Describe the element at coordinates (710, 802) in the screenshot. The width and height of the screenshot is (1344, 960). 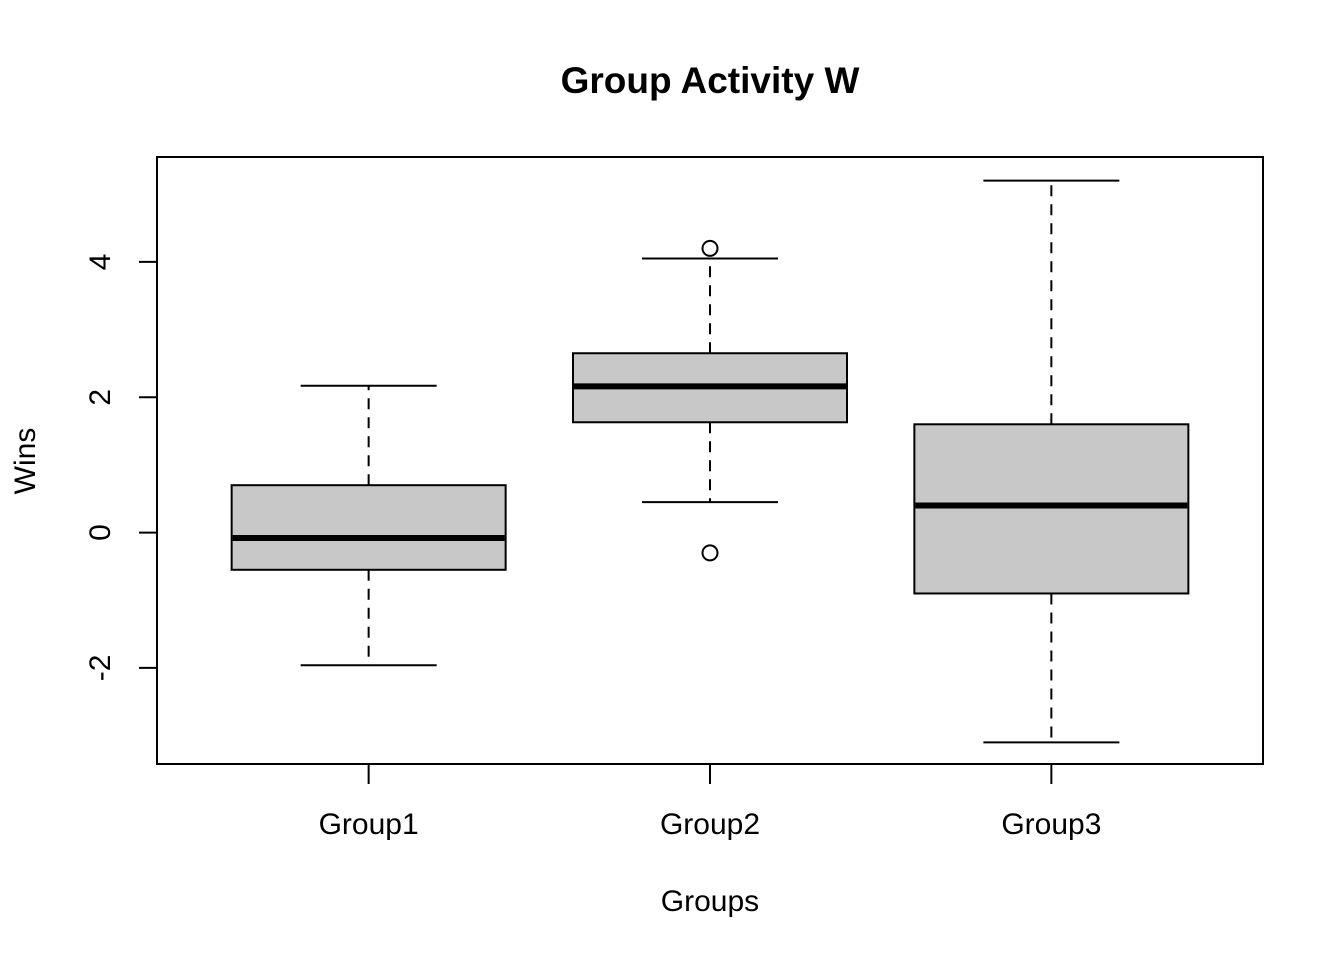
I see `x-axis: Group1 Group2 Group3` at that location.